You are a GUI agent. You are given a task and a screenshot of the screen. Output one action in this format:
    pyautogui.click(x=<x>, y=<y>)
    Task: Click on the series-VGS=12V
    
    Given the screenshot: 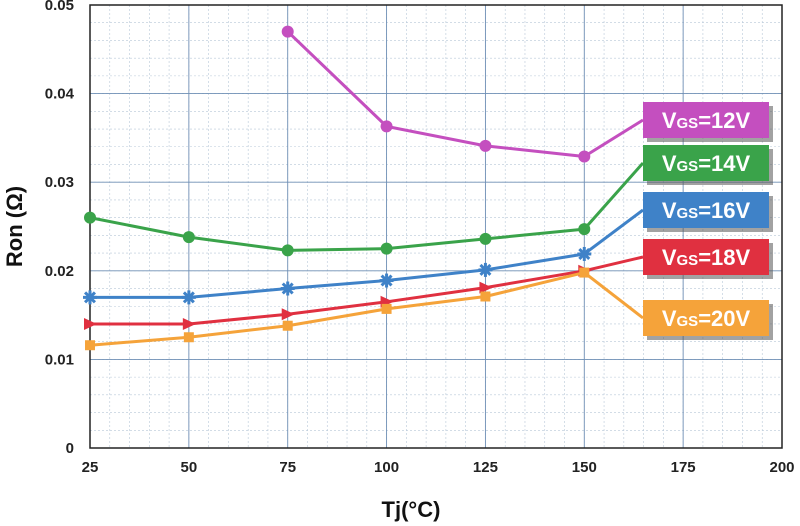 What is the action you would take?
    pyautogui.click(x=462, y=94)
    